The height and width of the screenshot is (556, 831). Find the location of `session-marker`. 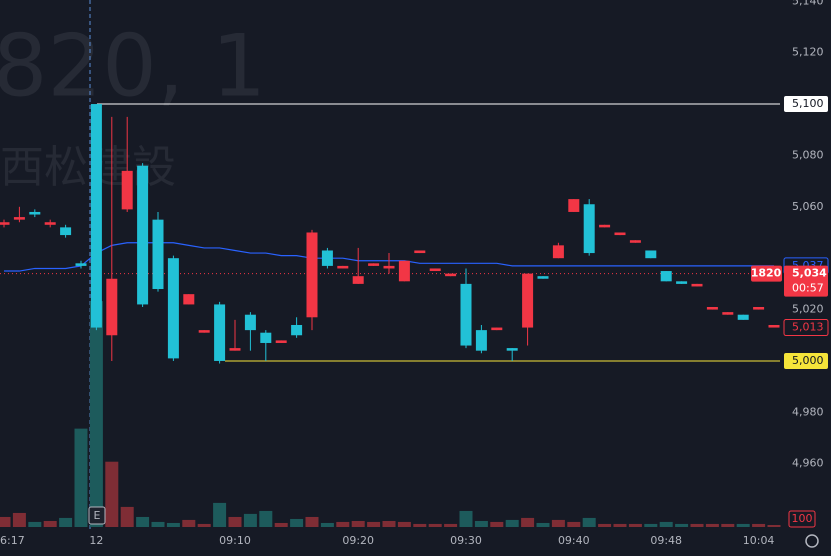

session-marker is located at coordinates (97, 515).